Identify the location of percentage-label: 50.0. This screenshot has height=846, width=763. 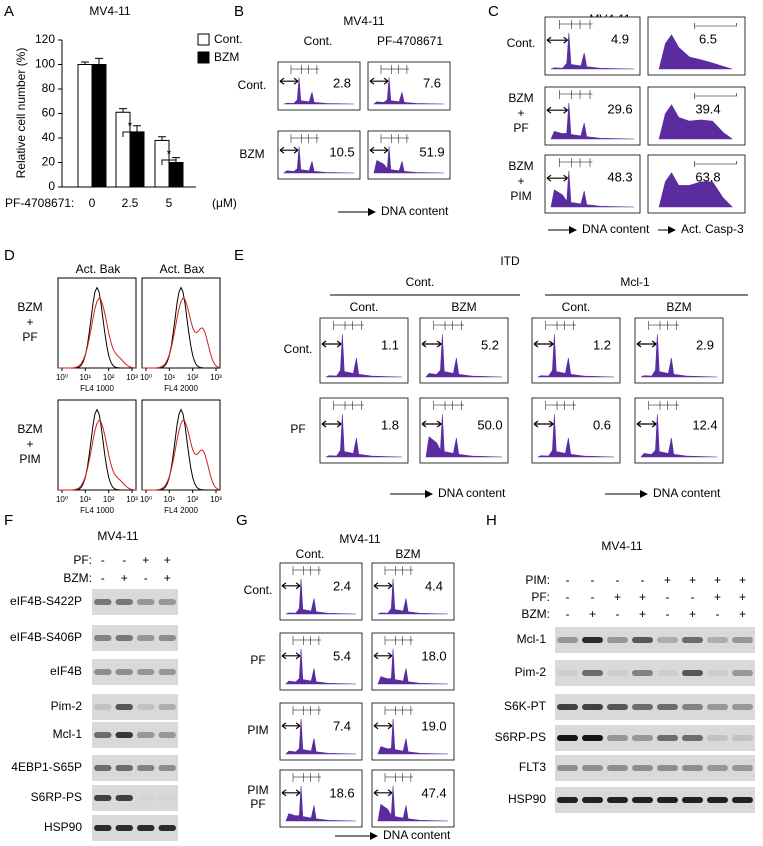
(489, 424).